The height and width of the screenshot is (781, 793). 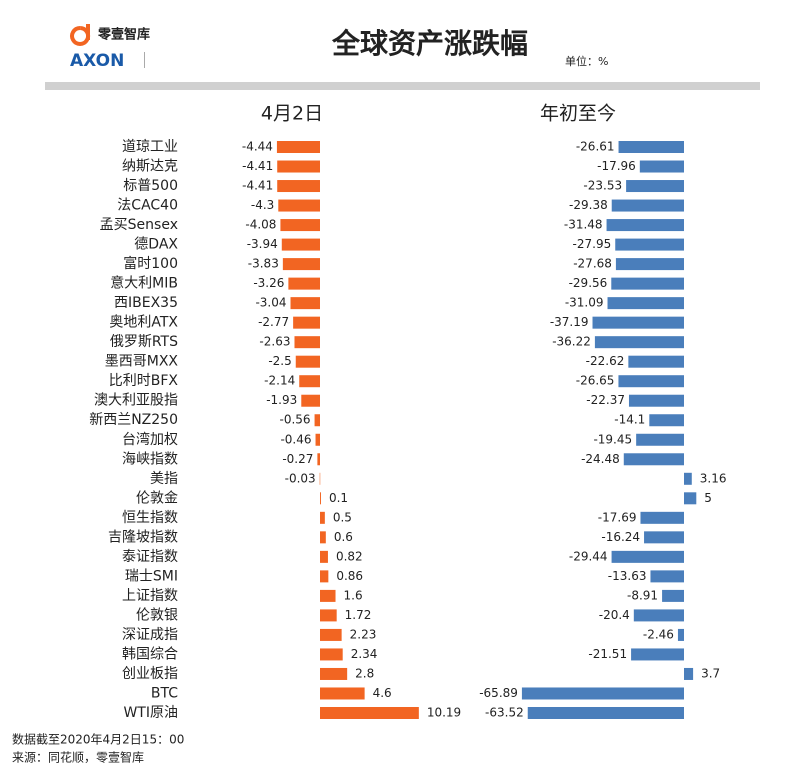 I want to click on category-label: 伦敦金, so click(x=157, y=498).